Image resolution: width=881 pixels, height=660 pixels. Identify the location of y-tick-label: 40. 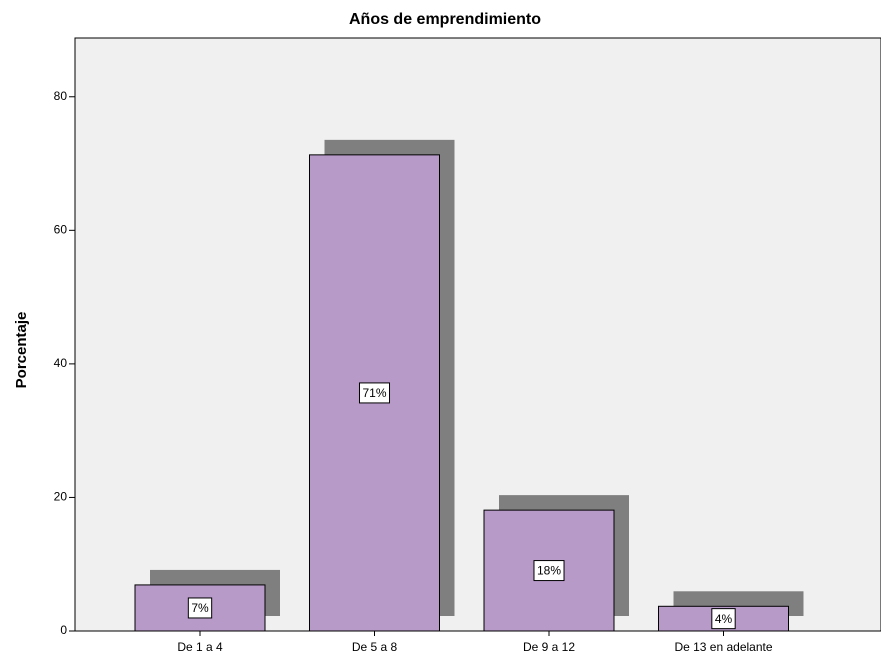
(61, 363).